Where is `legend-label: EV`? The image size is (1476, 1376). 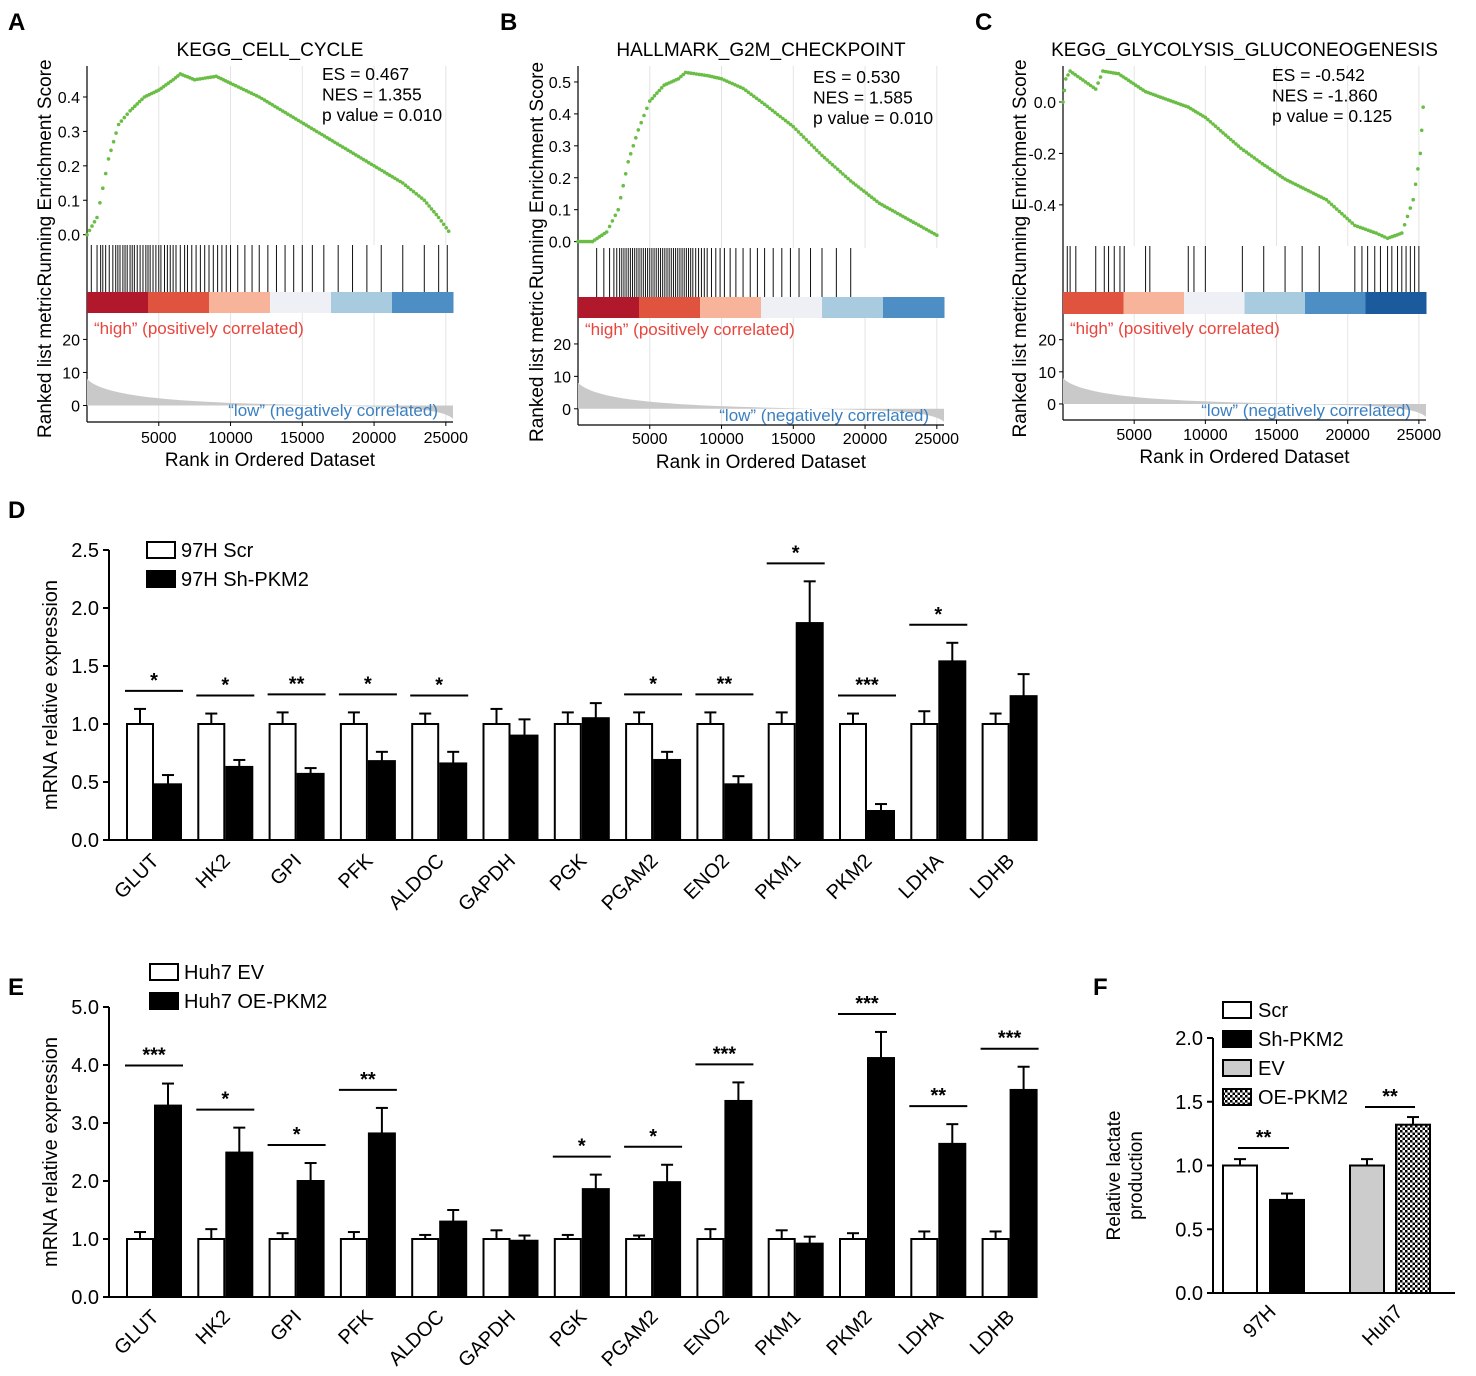
legend-label: EV is located at coordinates (1271, 1069).